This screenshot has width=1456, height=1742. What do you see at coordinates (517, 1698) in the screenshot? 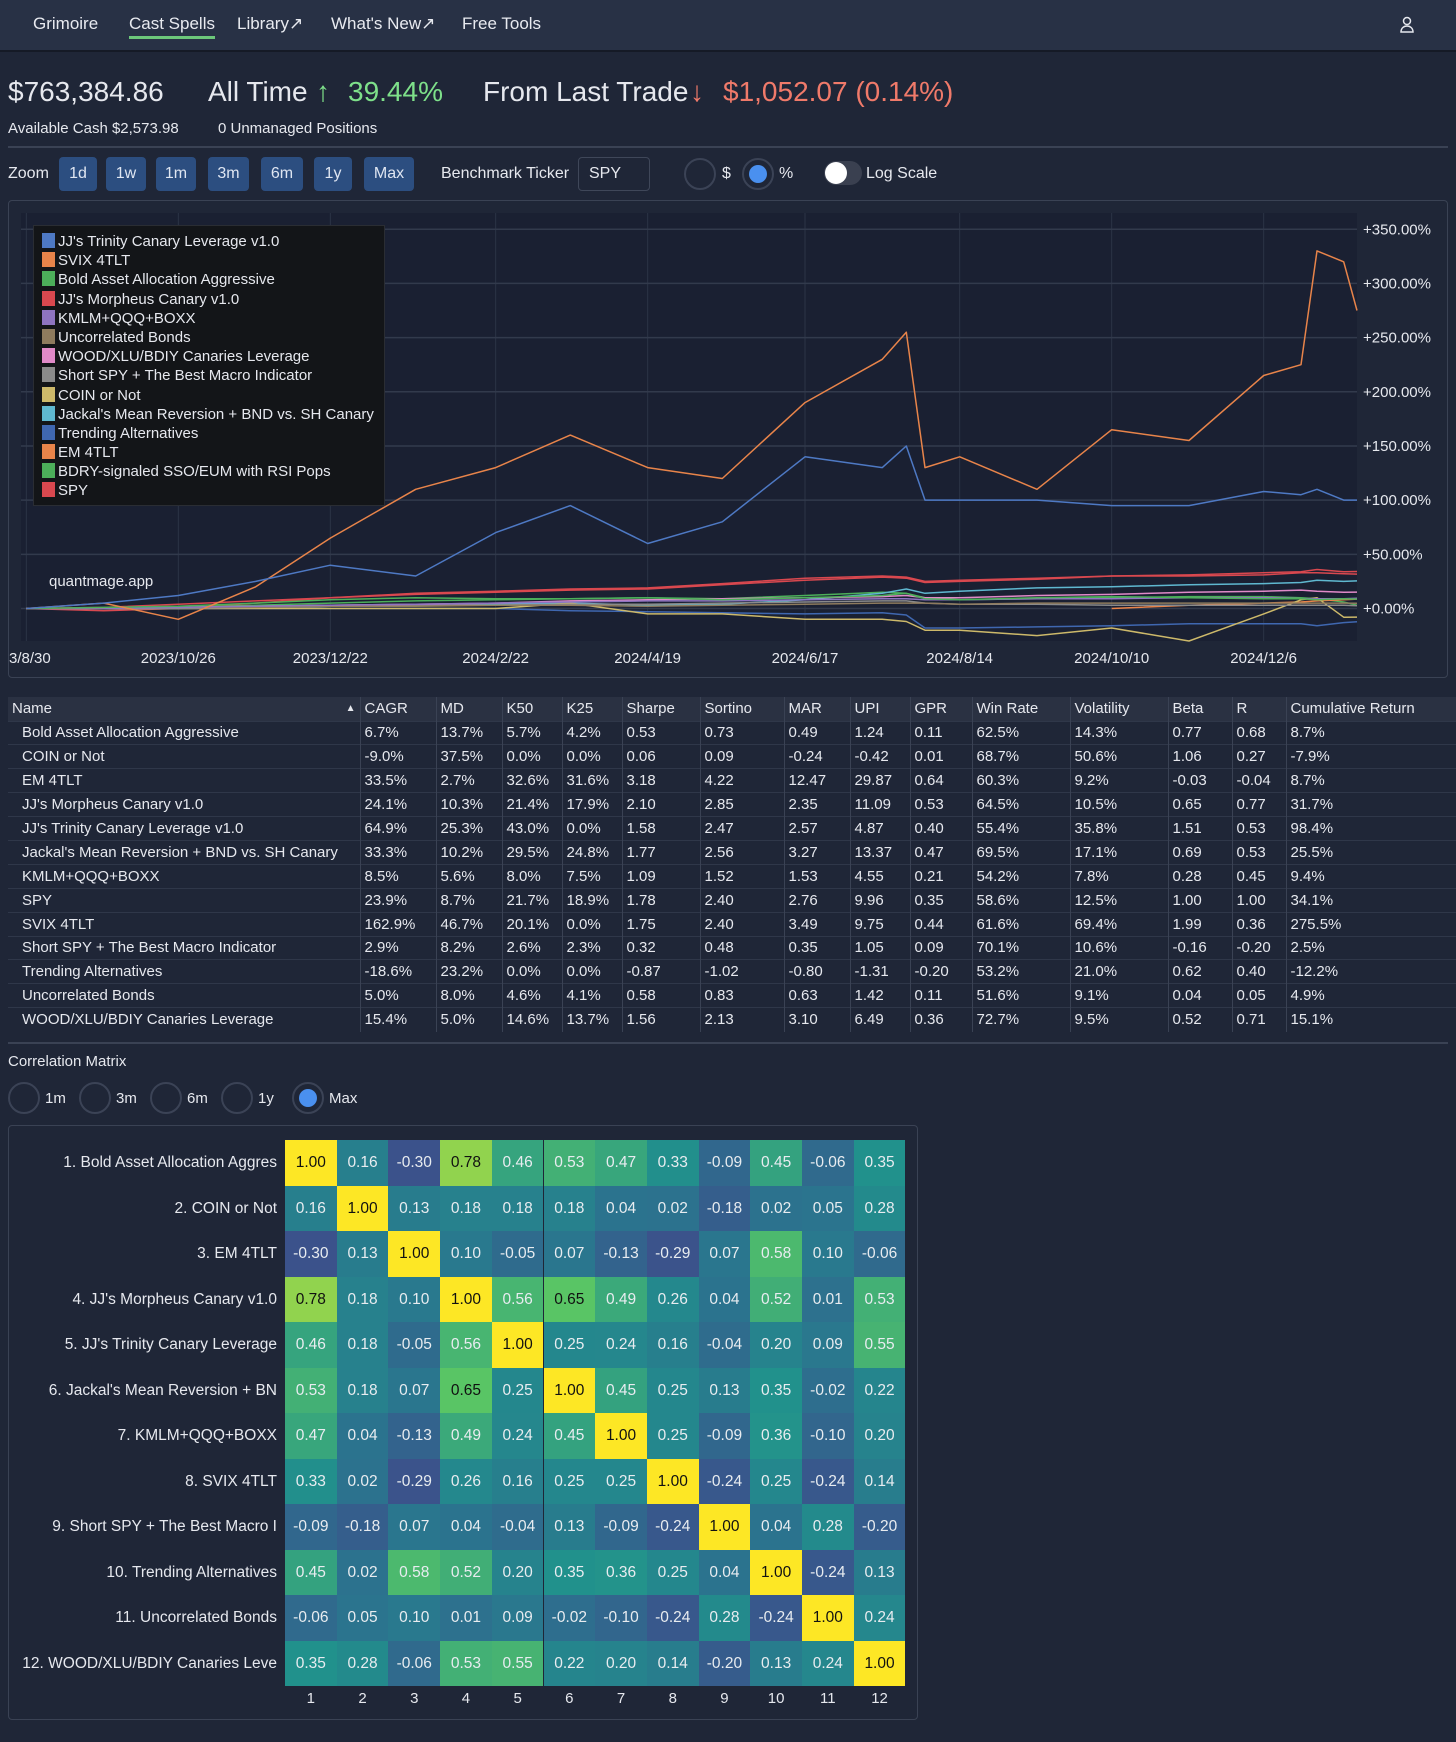
I see `matrix-col-label: 5` at bounding box center [517, 1698].